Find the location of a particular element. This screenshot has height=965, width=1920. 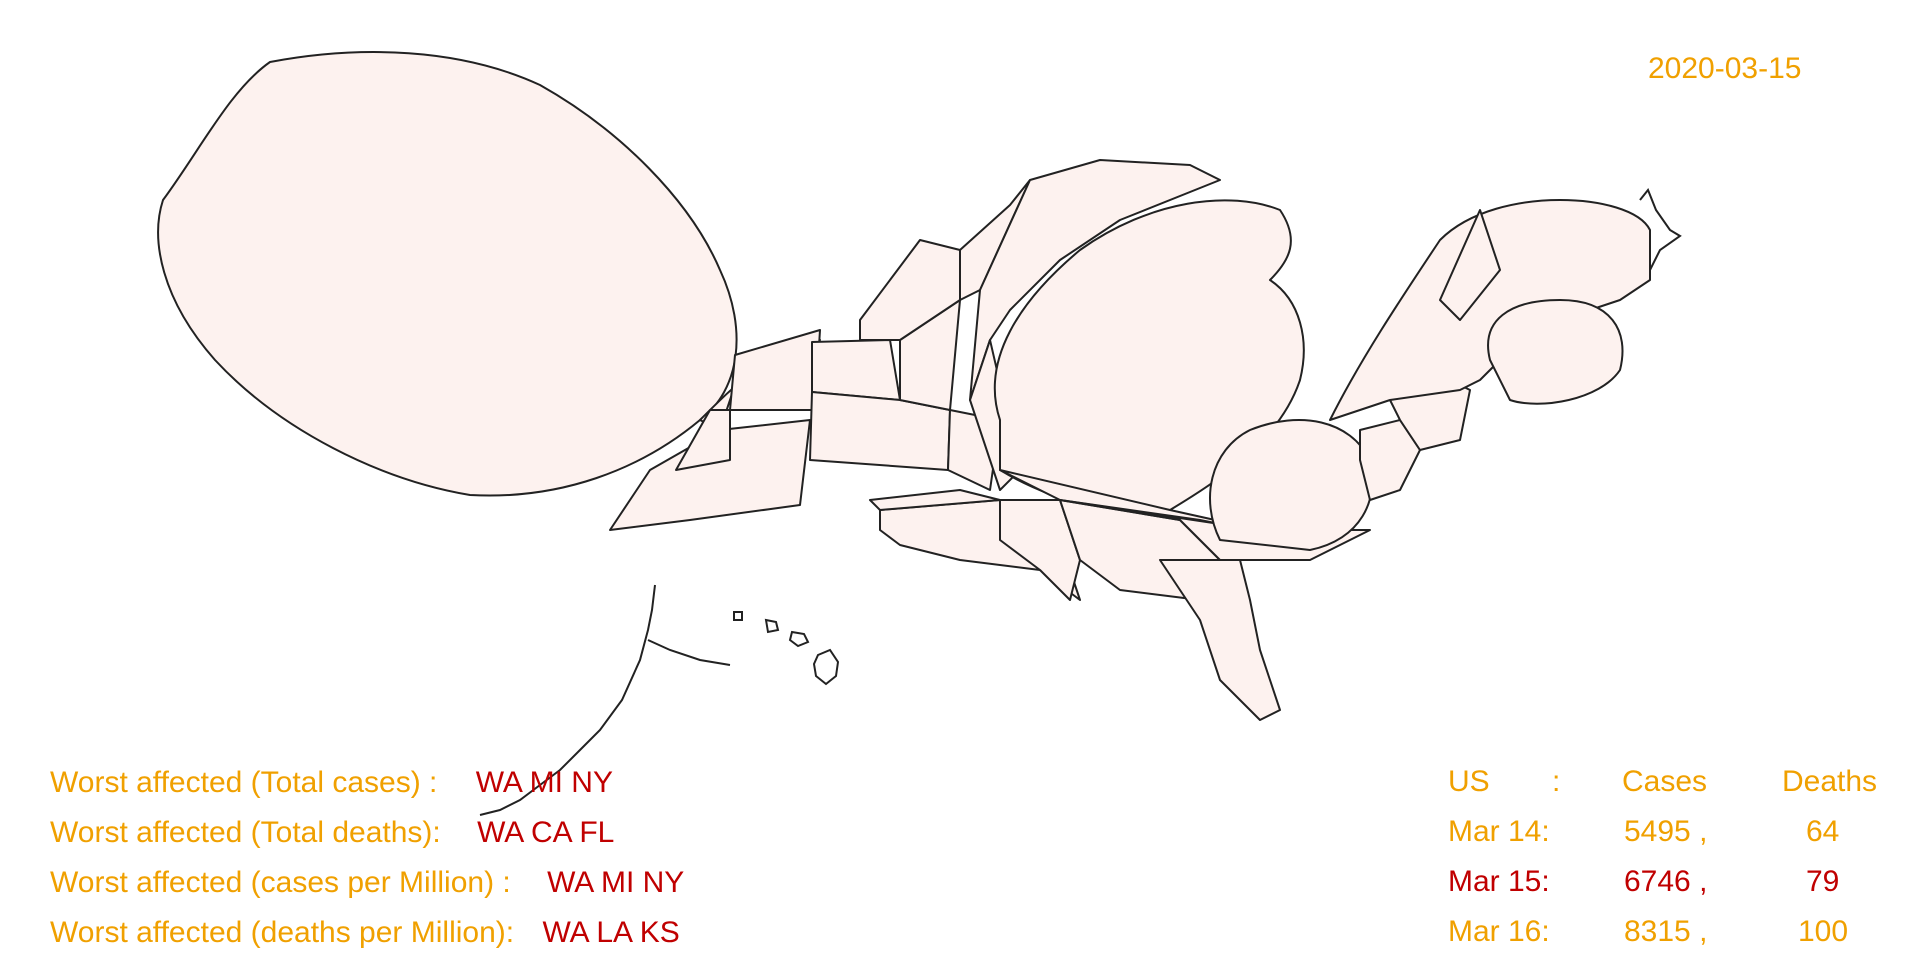

hawaii-big-island is located at coordinates (826, 667).